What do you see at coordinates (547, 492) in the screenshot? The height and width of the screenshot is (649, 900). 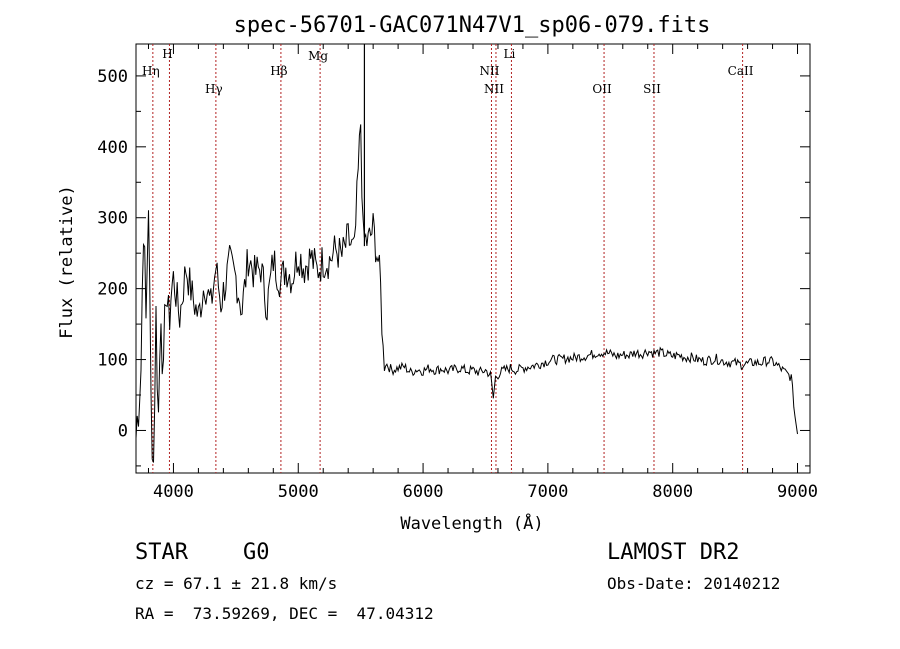 I see `x-tick-label: 7000` at bounding box center [547, 492].